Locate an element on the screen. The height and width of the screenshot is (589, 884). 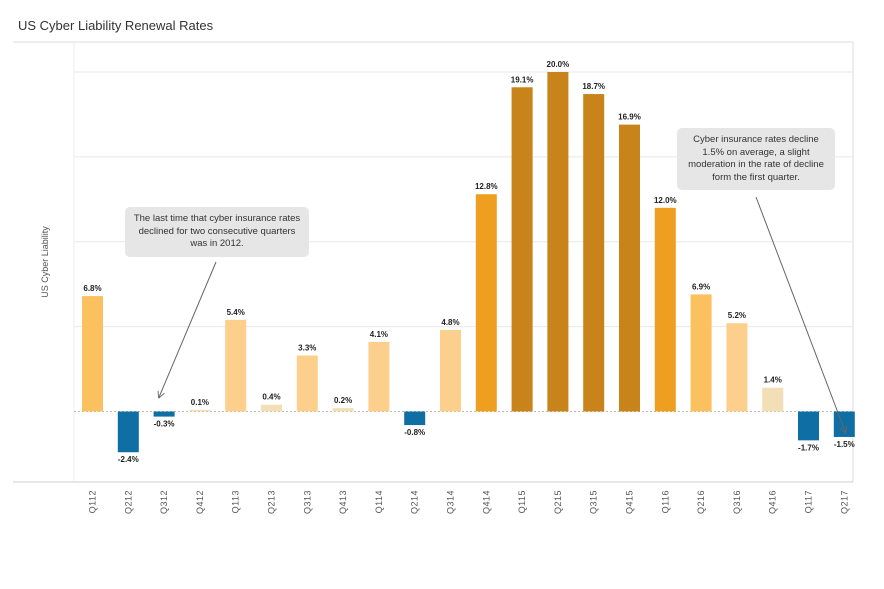
x-tick-q116: Q116 is located at coordinates (665, 501).